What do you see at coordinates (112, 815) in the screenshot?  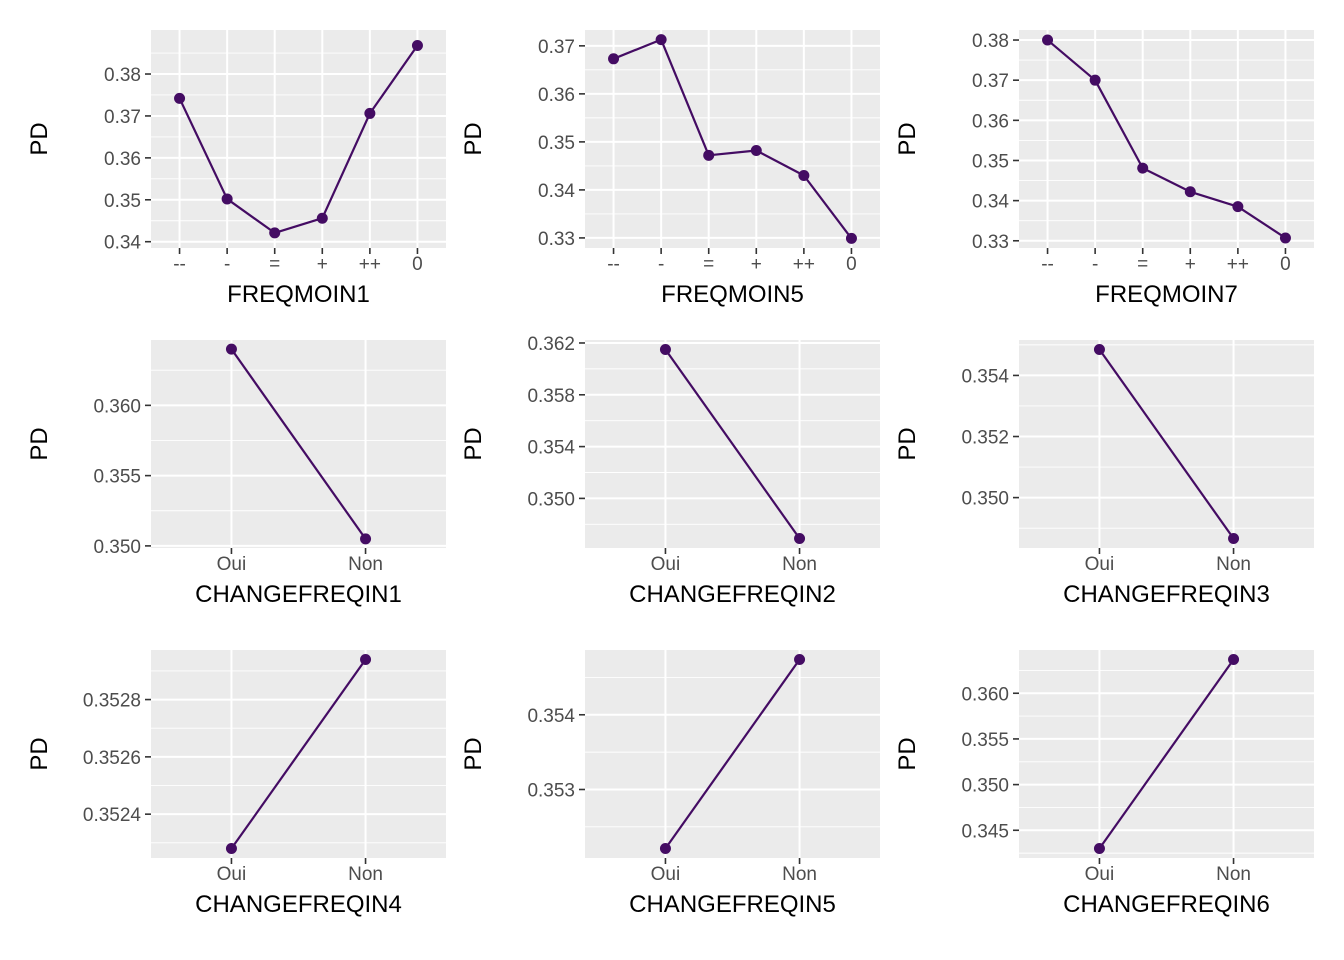 I see `y-tick-label: 0.3524` at bounding box center [112, 815].